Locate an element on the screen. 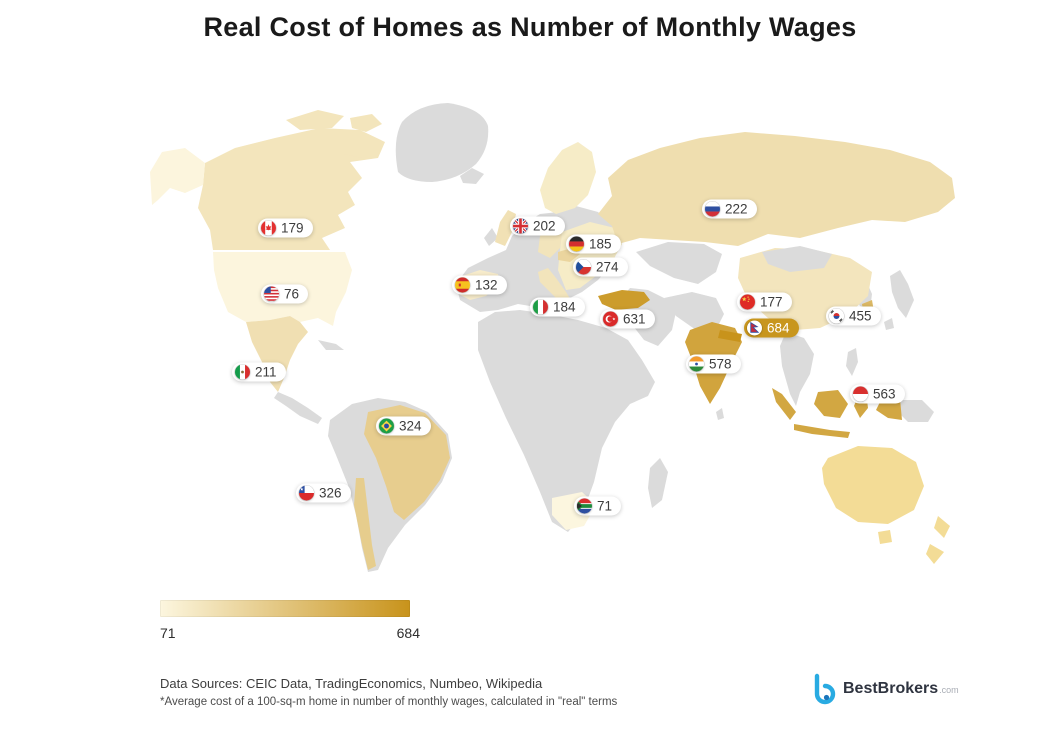  marker-value: 184 is located at coordinates (564, 307).